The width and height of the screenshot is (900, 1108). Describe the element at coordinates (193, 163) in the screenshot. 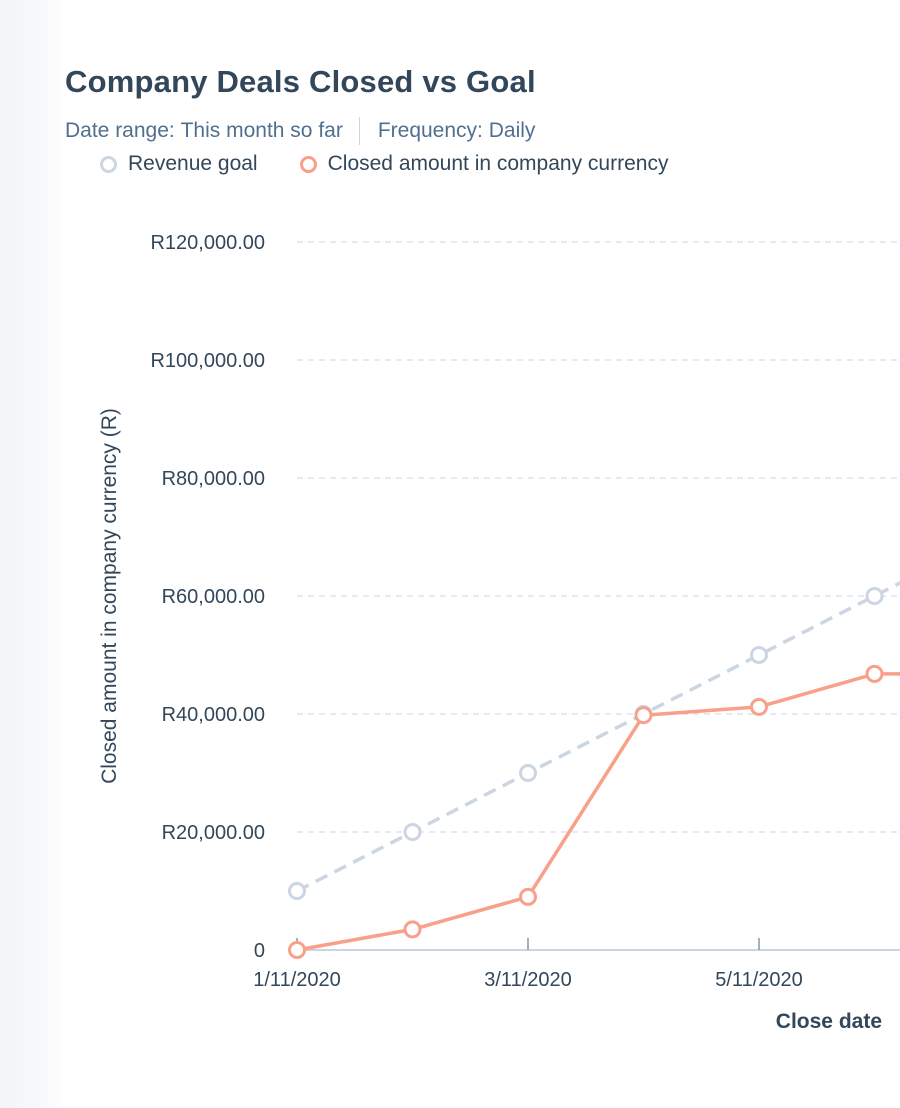

I see `legend-label-revenue-goal: Revenue goal` at that location.